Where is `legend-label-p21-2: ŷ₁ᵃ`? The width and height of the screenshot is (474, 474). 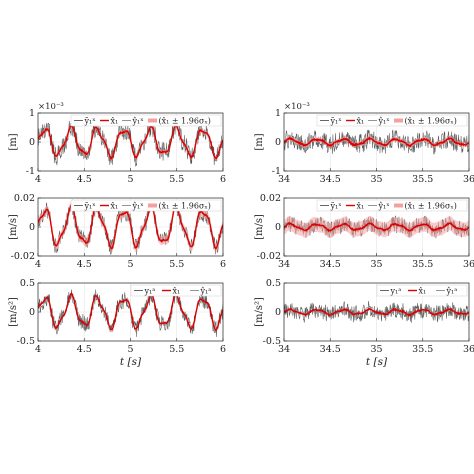
legend-label-p21-2: ŷ₁ᵃ is located at coordinates (452, 291).